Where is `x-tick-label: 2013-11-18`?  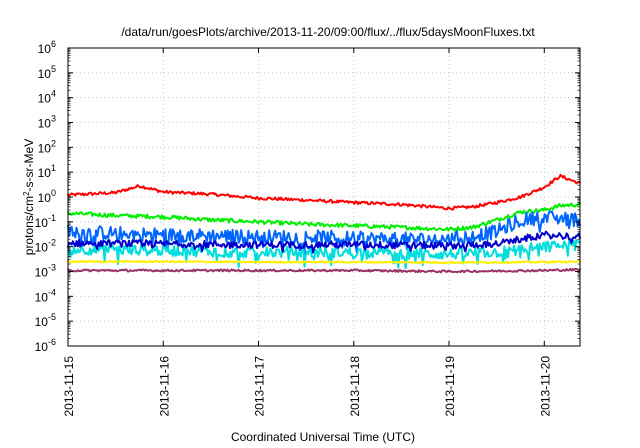 x-tick-label: 2013-11-18 is located at coordinates (355, 386).